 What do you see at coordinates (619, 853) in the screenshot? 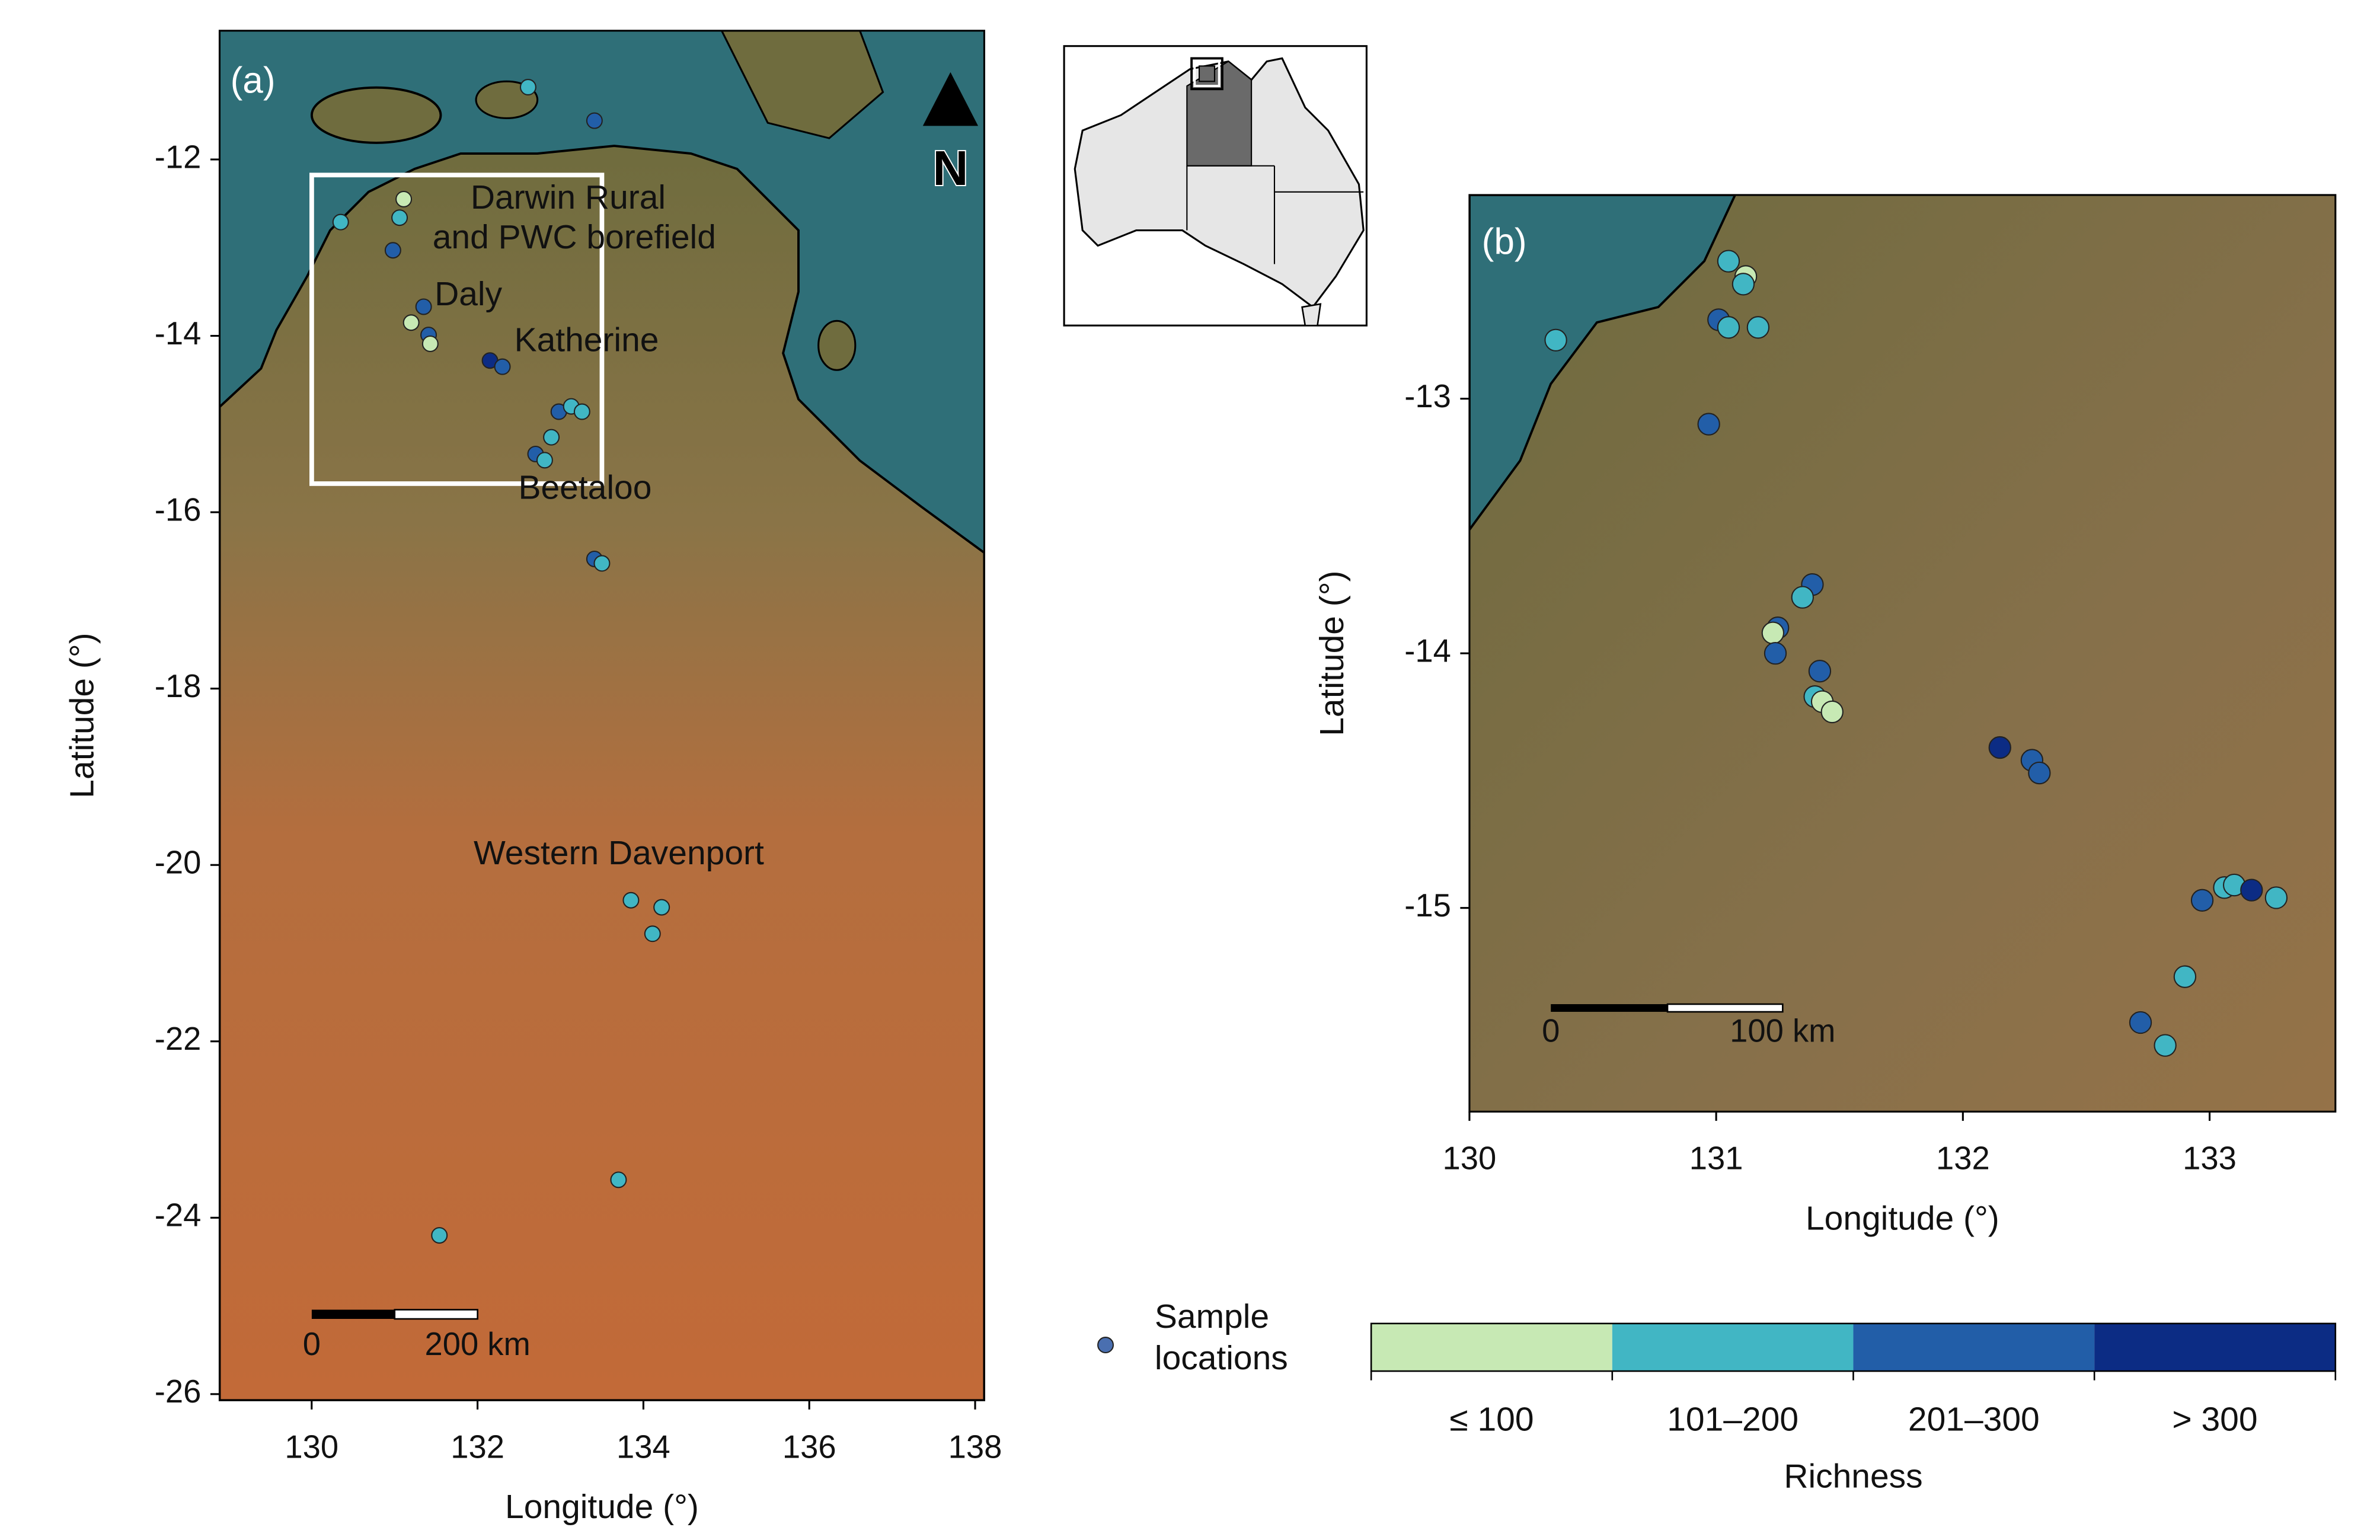
I see `annotation: Western Davenport` at bounding box center [619, 853].